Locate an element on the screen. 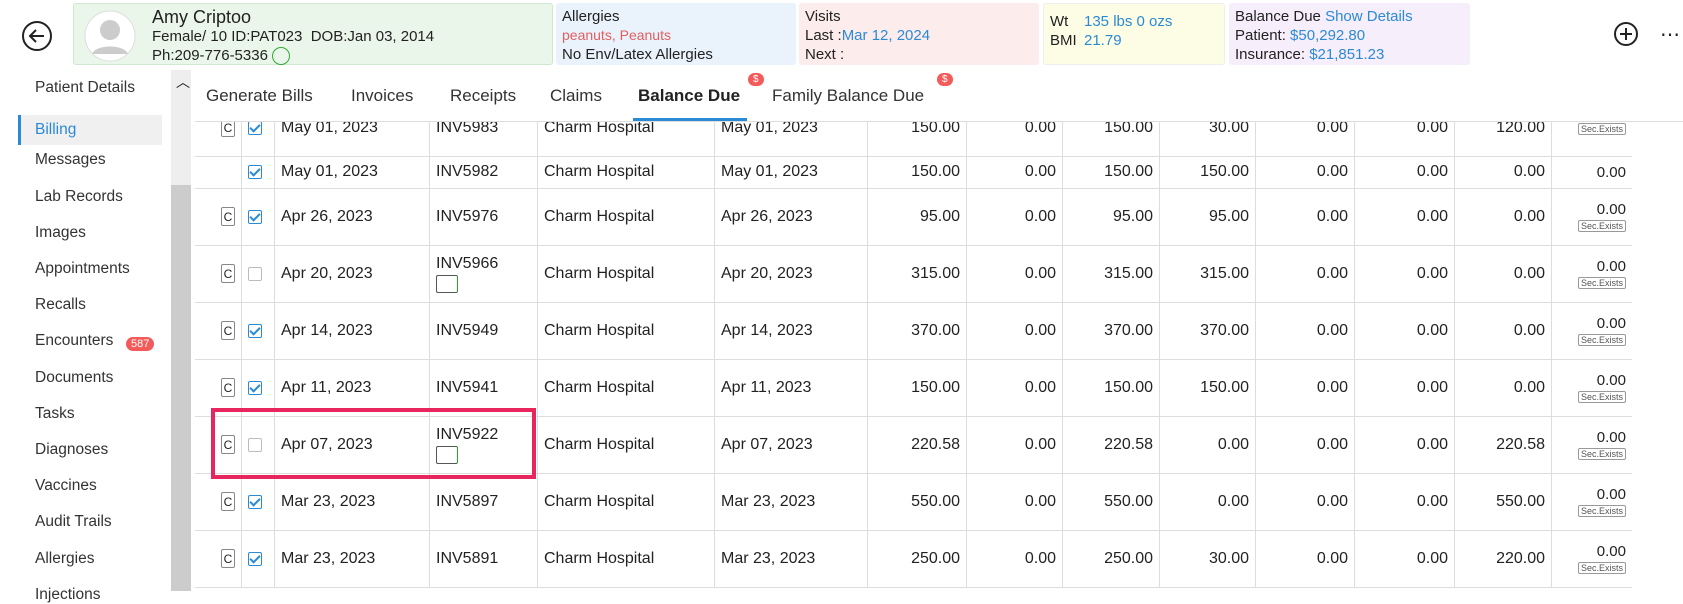 The width and height of the screenshot is (1683, 604). tab: Family Balance Due is located at coordinates (848, 95).